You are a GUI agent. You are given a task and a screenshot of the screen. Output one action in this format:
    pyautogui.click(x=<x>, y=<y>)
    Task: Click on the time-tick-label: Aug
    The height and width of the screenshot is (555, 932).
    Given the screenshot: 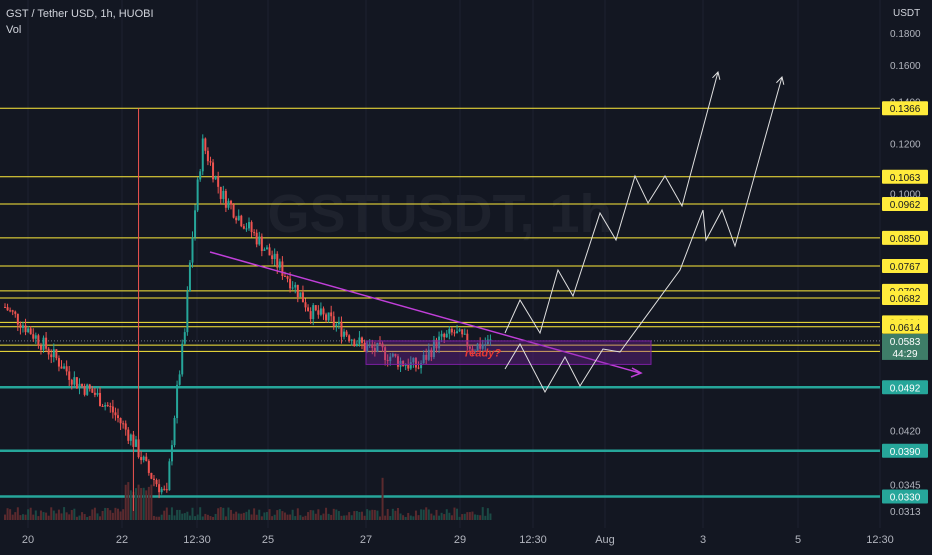 What is the action you would take?
    pyautogui.click(x=605, y=540)
    